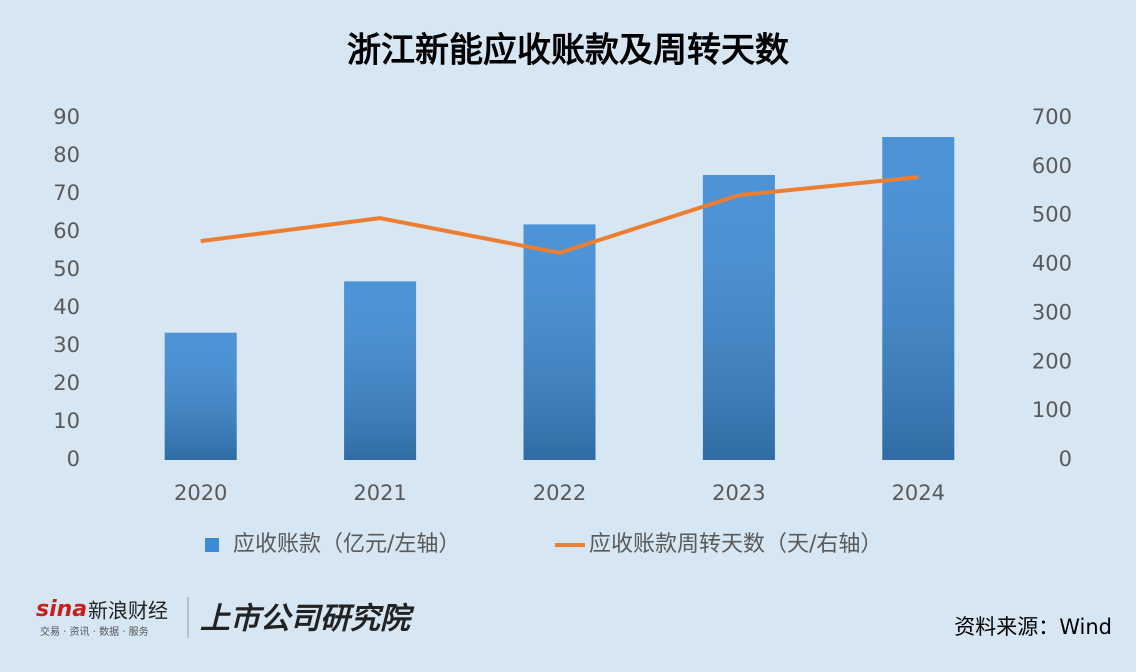 The image size is (1136, 672). Describe the element at coordinates (66, 269) in the screenshot. I see `y-tick-label: 50` at that location.